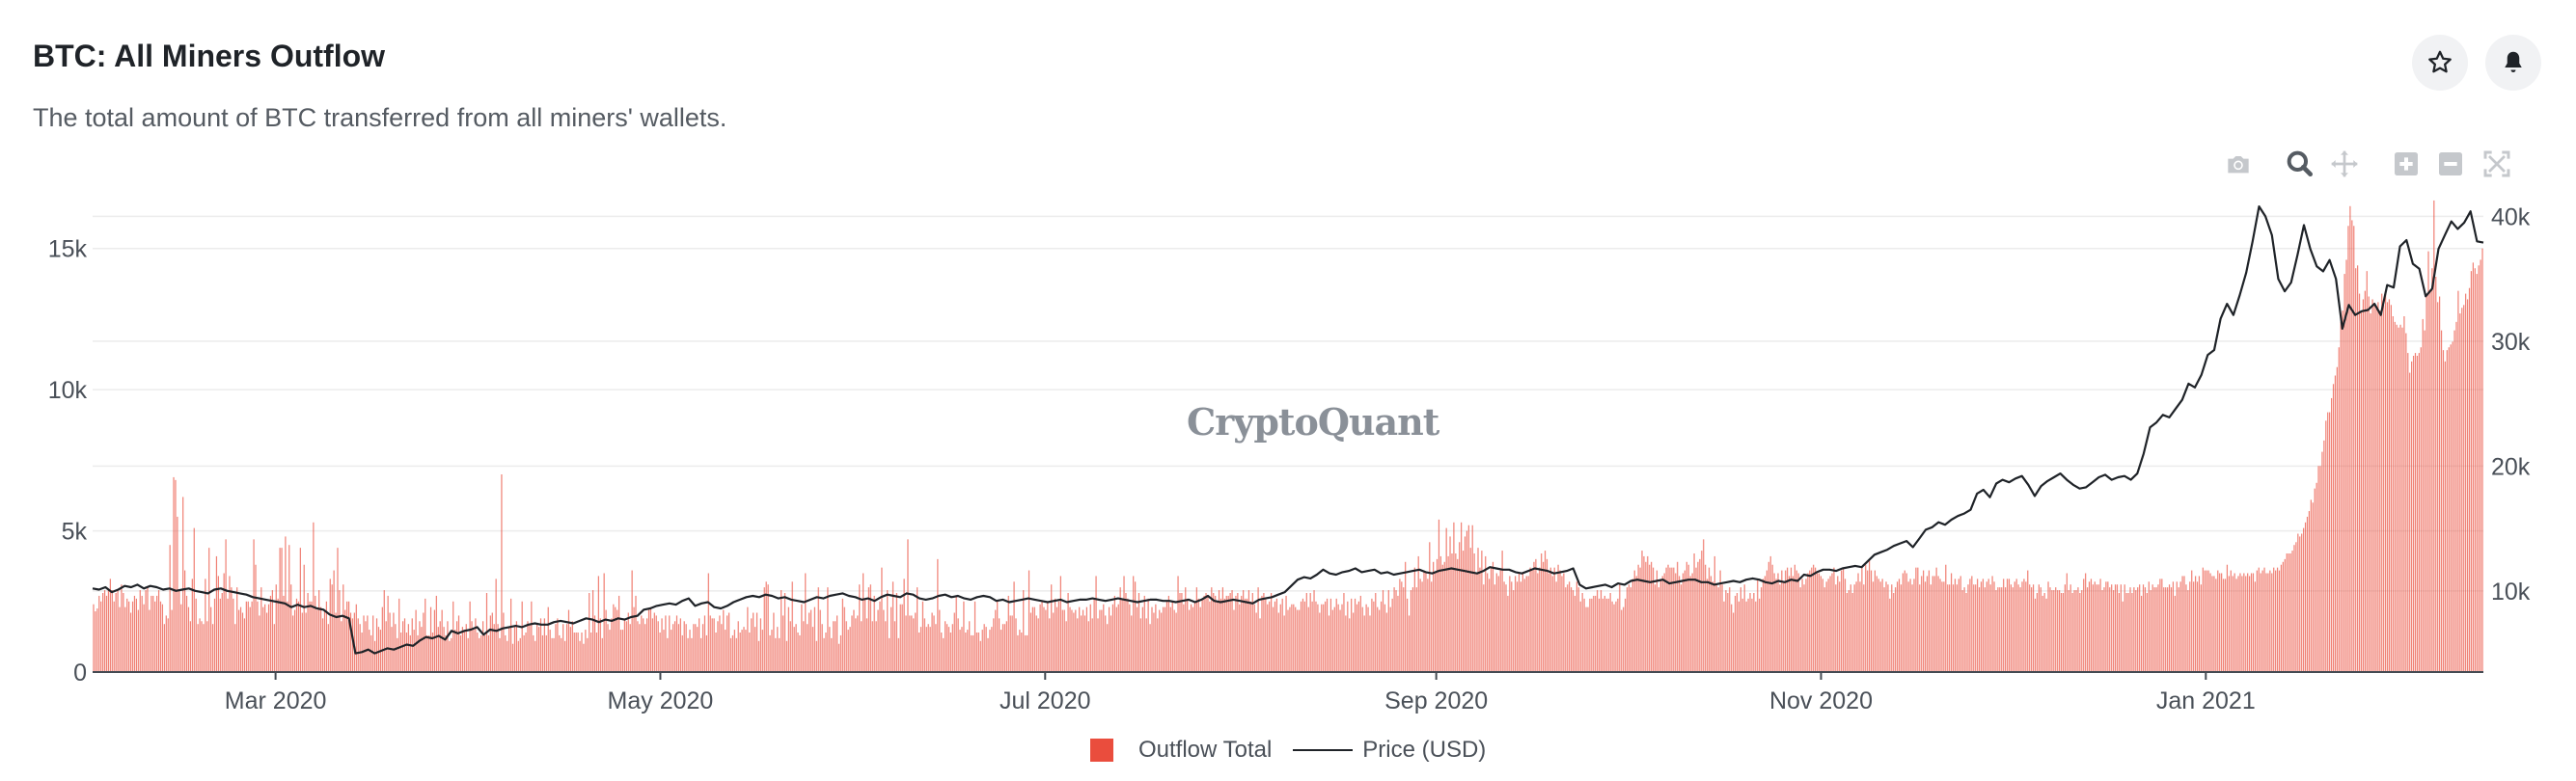  What do you see at coordinates (2345, 164) in the screenshot?
I see `pan-icon` at bounding box center [2345, 164].